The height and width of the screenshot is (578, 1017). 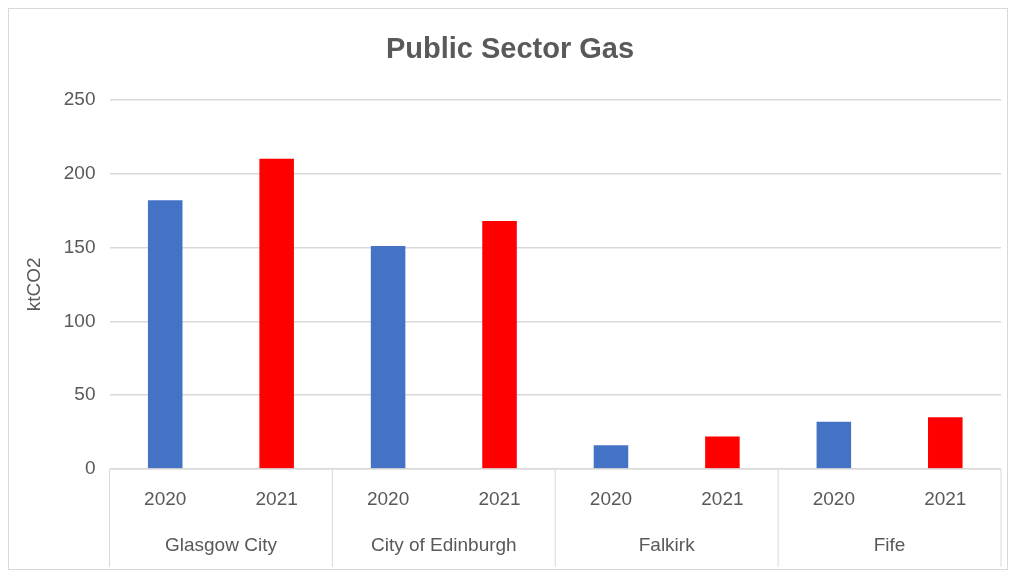 I want to click on series-label: 2020, so click(x=388, y=499).